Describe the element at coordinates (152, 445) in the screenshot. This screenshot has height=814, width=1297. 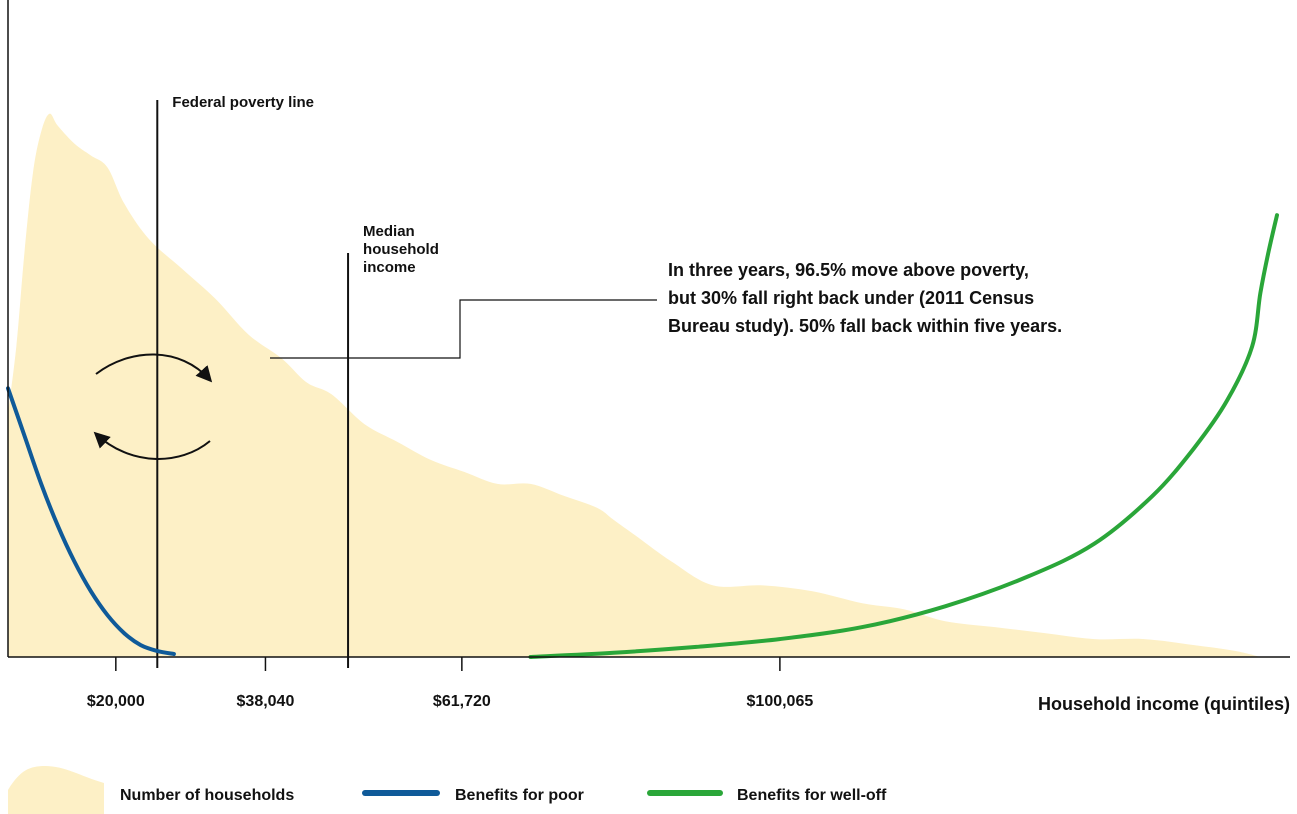
I see `arrow-down-icon` at that location.